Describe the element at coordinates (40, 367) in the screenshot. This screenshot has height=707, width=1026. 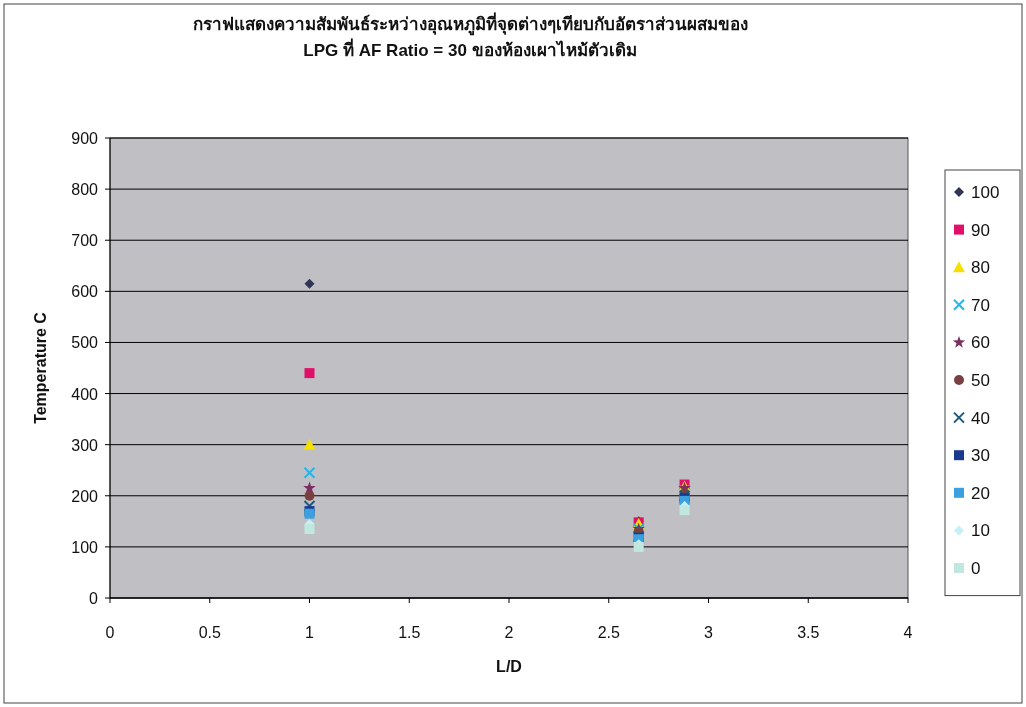
I see `y-axis-title: Temperature C` at that location.